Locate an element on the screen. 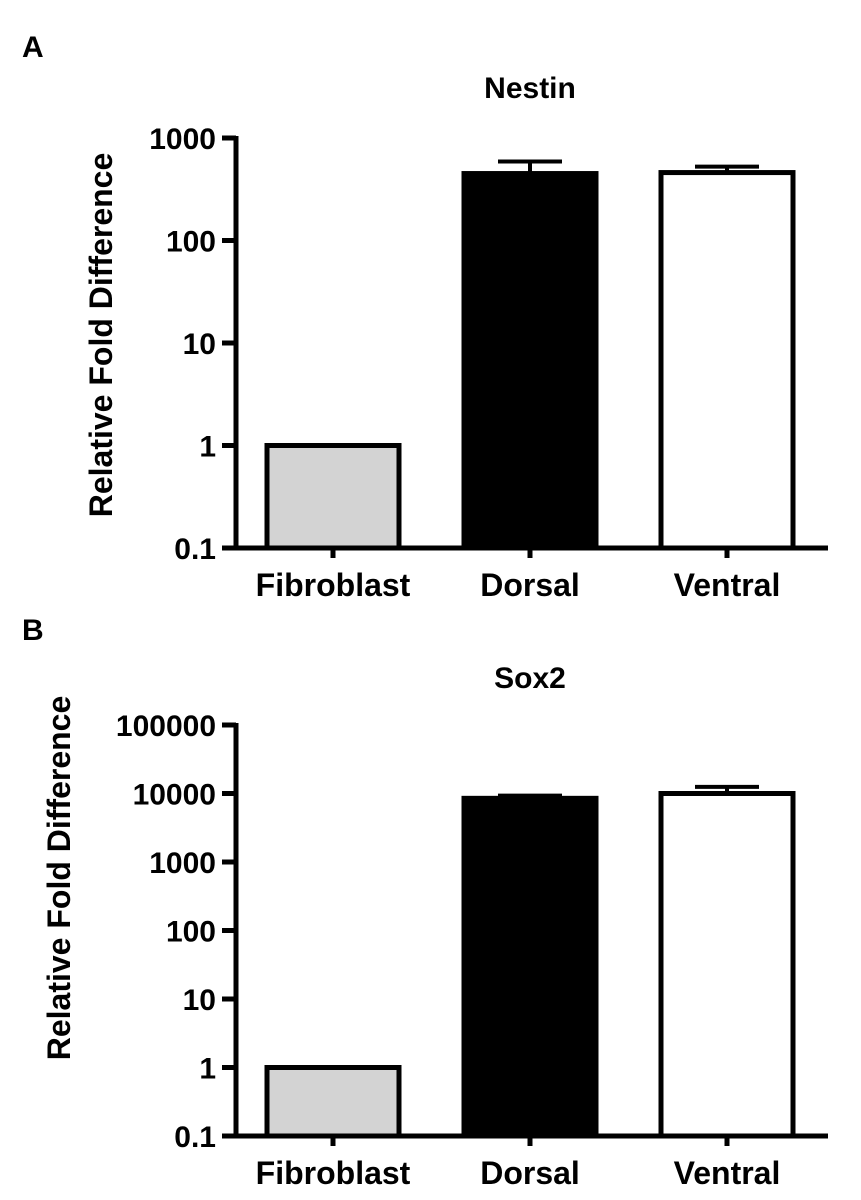 The image size is (861, 1200). bar-a-ventral is located at coordinates (727, 360).